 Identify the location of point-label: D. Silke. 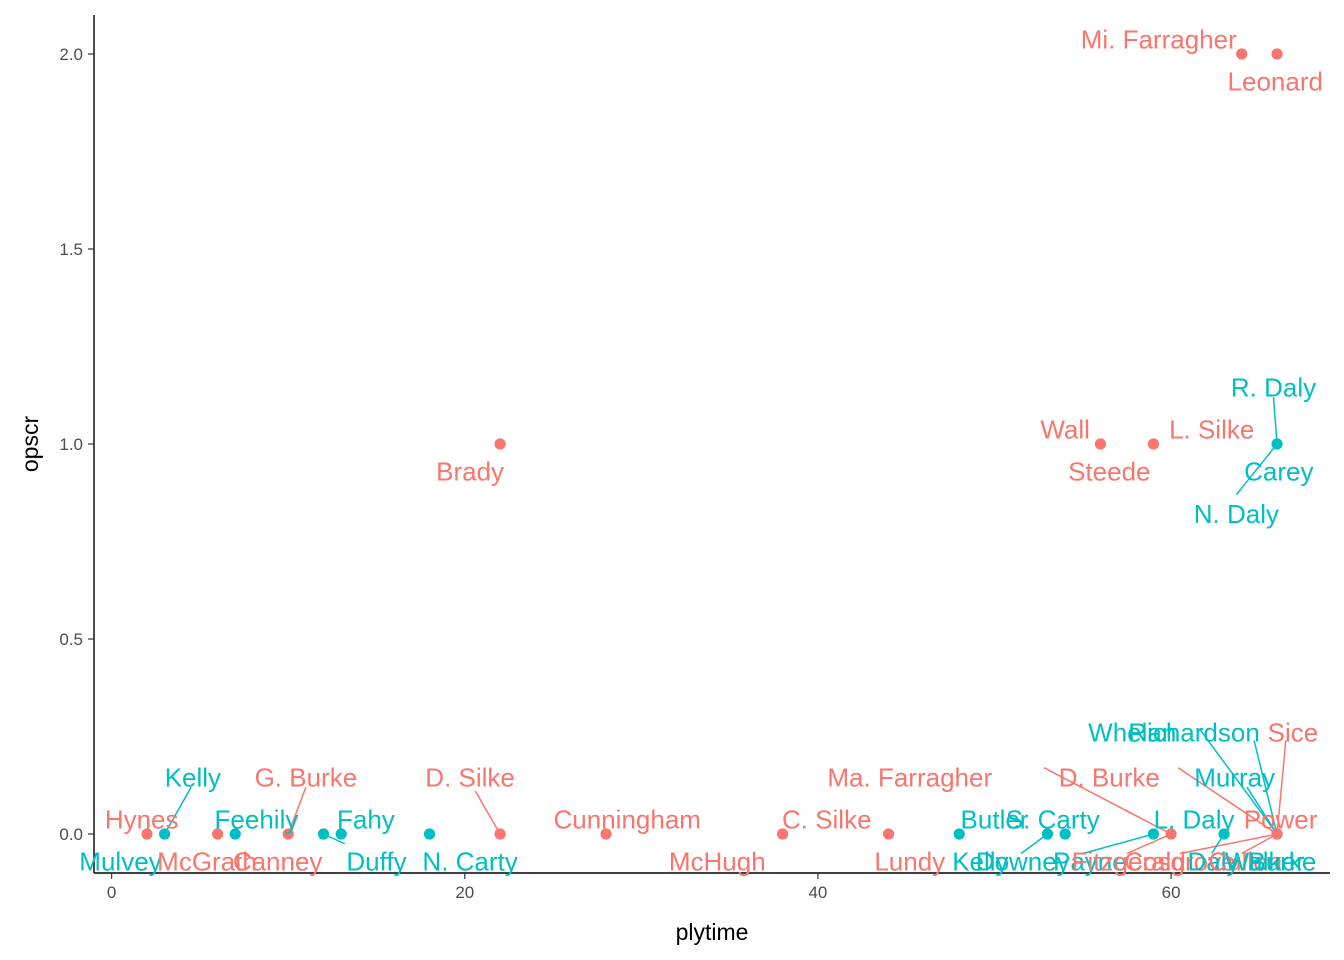
(470, 777).